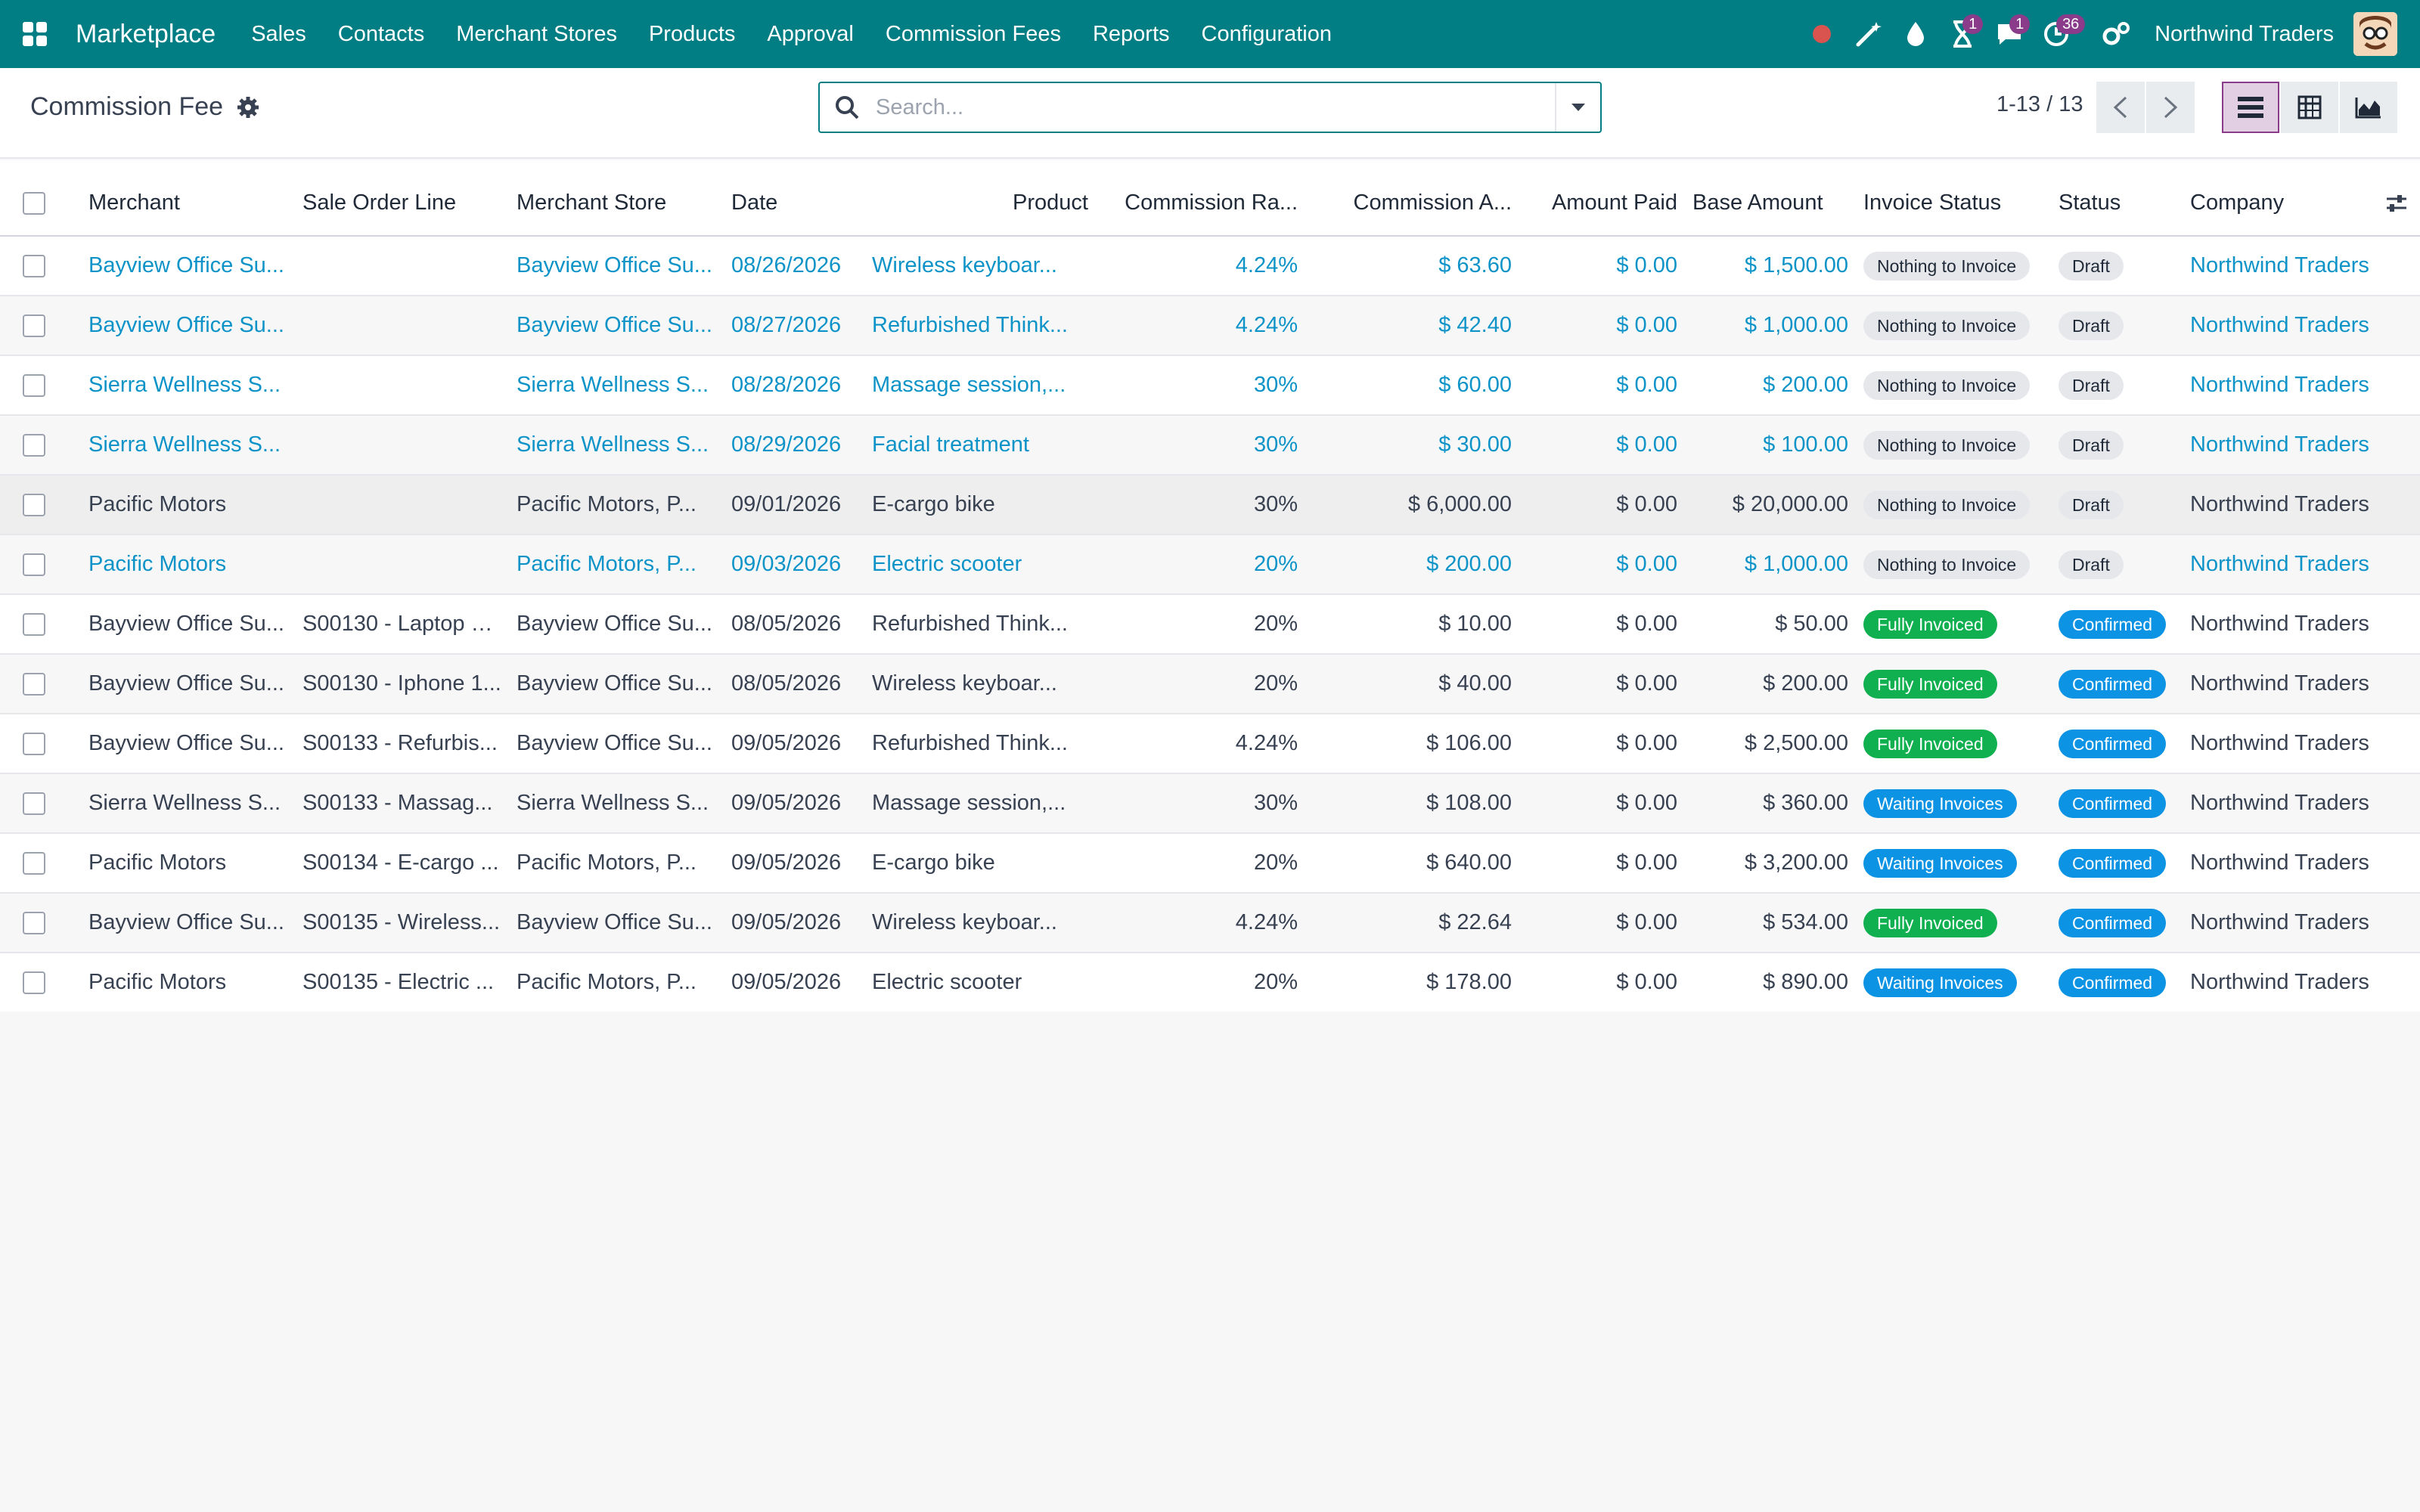 This screenshot has width=2420, height=1512. What do you see at coordinates (794, 198) in the screenshot?
I see `column-header-date: Date` at bounding box center [794, 198].